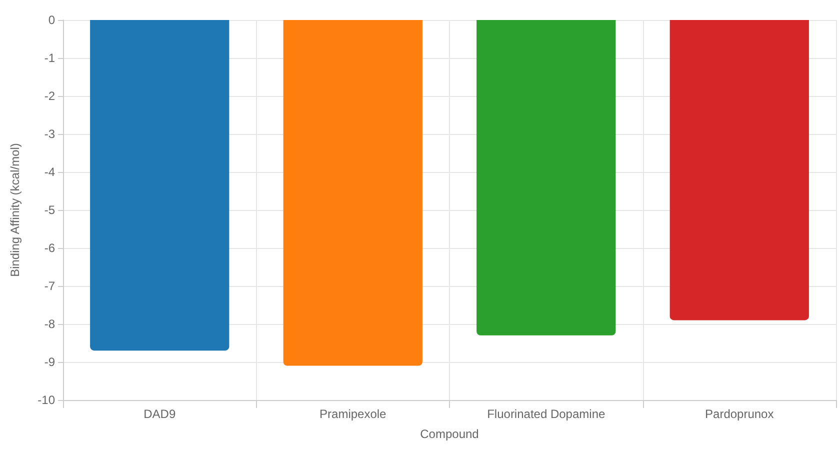 The image size is (840, 450). I want to click on y-tick-label: -7, so click(50, 286).